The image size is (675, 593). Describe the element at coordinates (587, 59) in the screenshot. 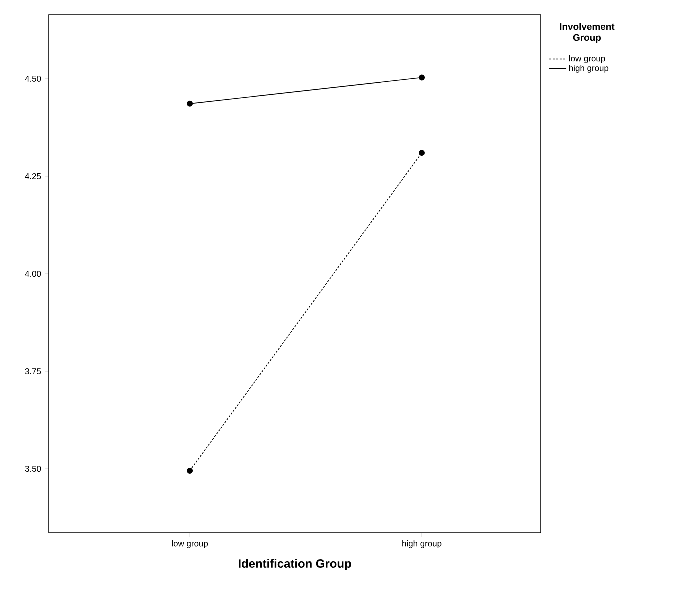

I see `legend-label: low group` at that location.